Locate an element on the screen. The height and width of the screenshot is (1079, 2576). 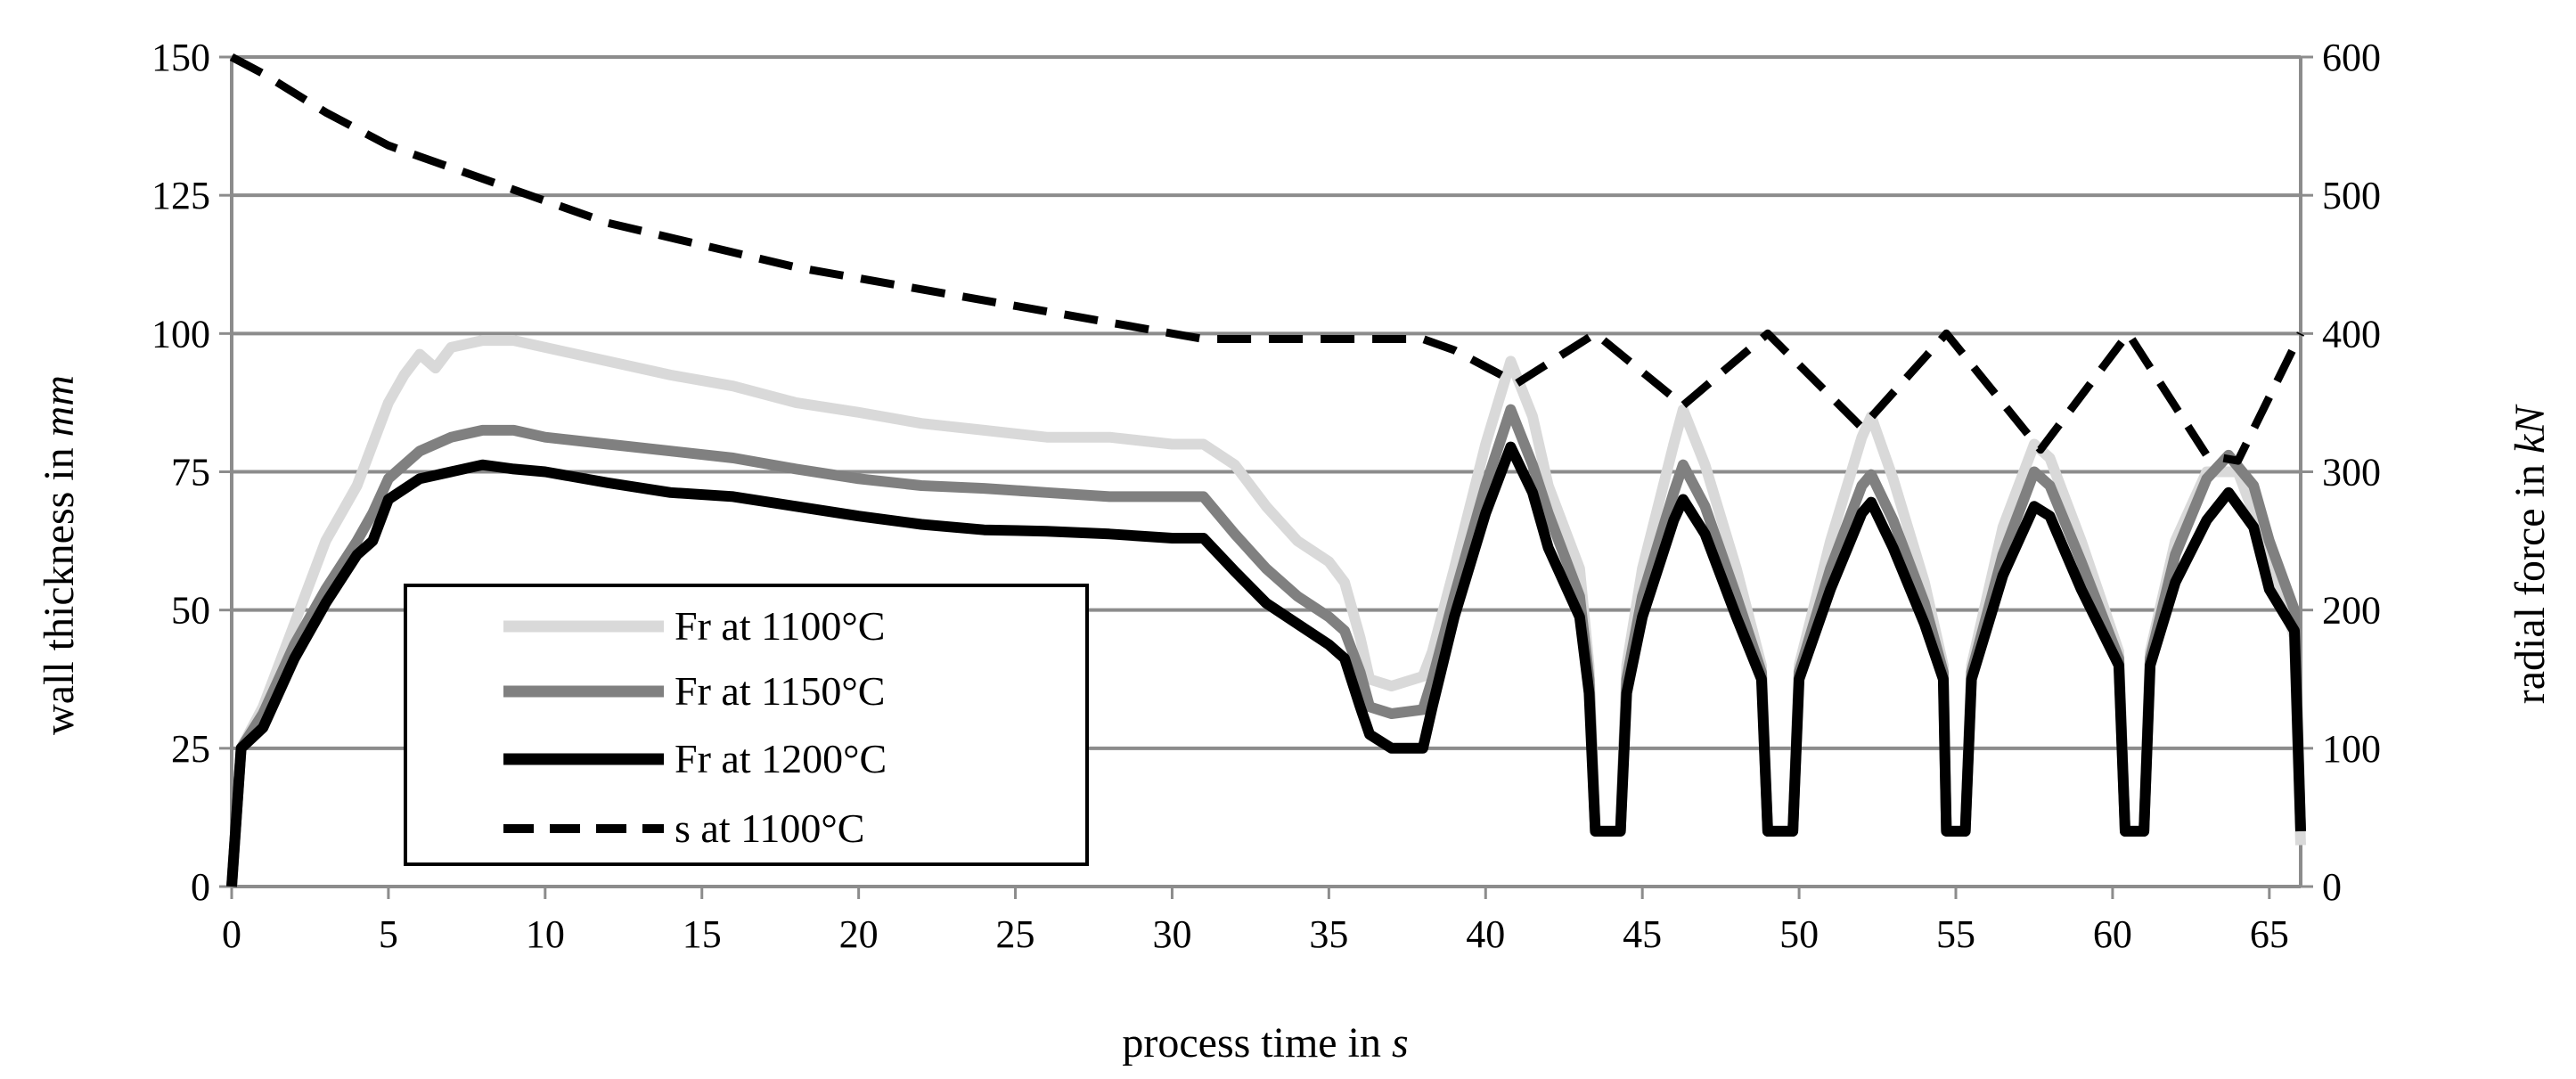
x-axis-title-unit: s is located at coordinates (1400, 1043).